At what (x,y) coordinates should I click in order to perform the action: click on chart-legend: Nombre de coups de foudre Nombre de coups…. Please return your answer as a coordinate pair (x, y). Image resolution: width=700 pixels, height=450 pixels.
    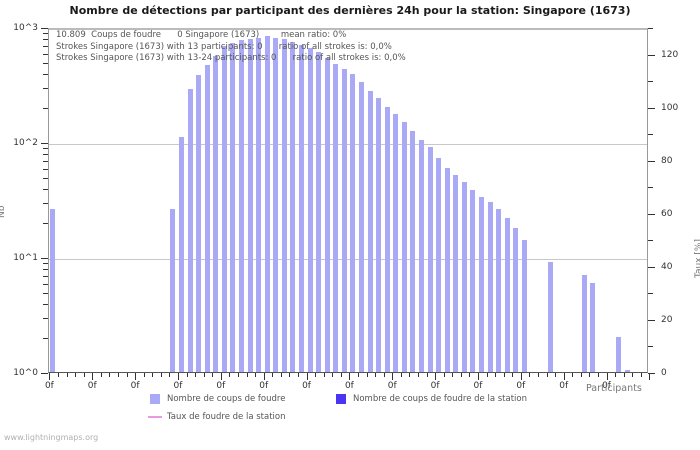
    Looking at the image, I should click on (364, 411).